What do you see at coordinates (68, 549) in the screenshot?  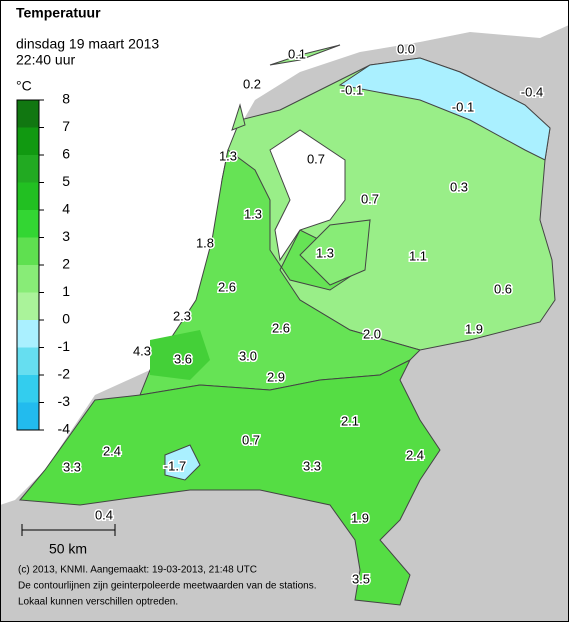 I see `scale-label: 50 km` at bounding box center [68, 549].